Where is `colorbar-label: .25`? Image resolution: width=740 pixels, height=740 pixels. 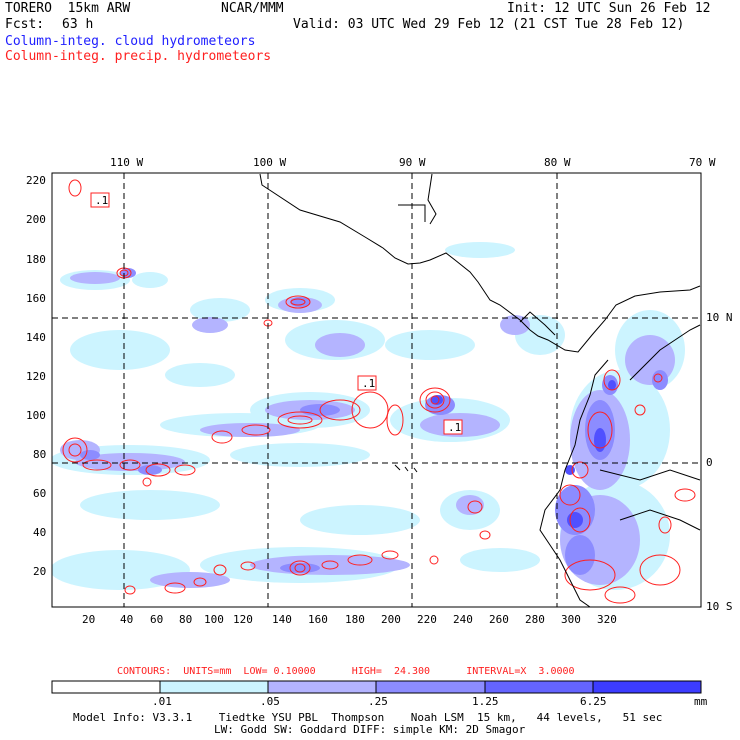 colorbar-label: .25 is located at coordinates (378, 701).